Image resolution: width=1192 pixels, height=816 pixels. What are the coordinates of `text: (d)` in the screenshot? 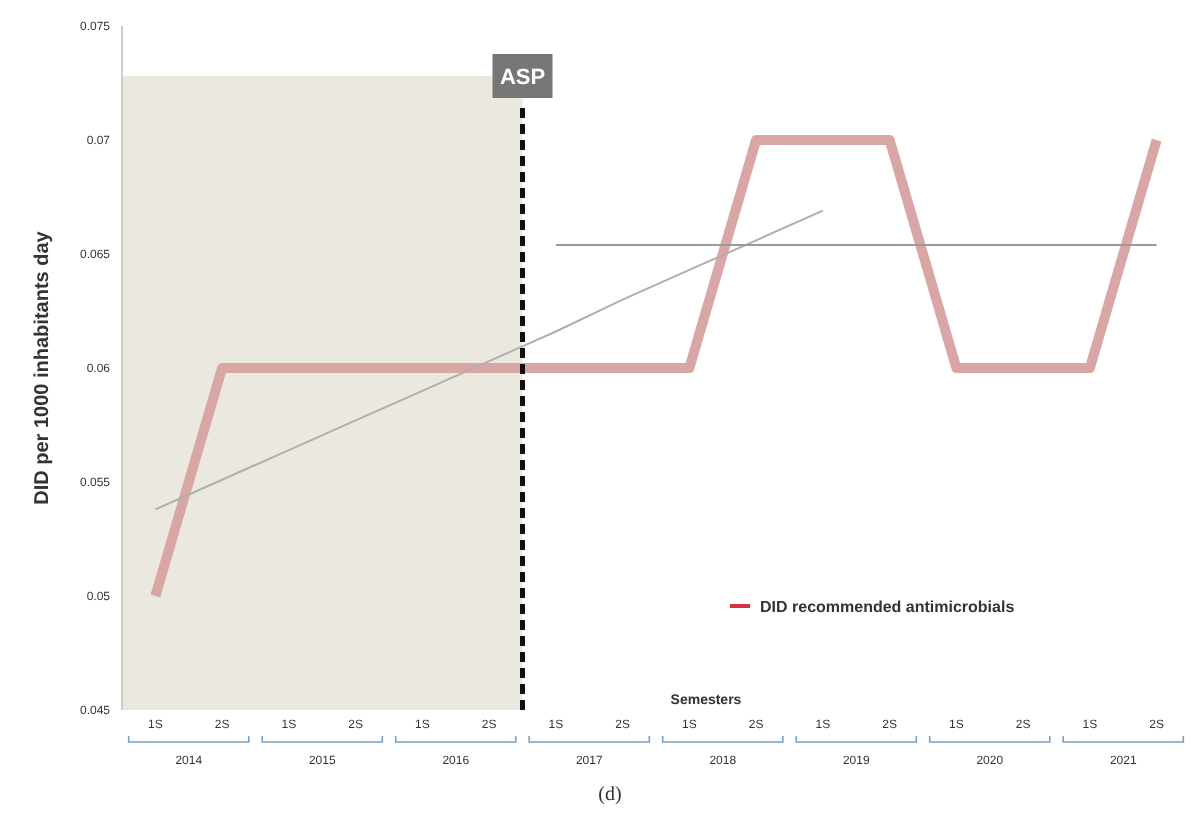 It's located at (610, 795).